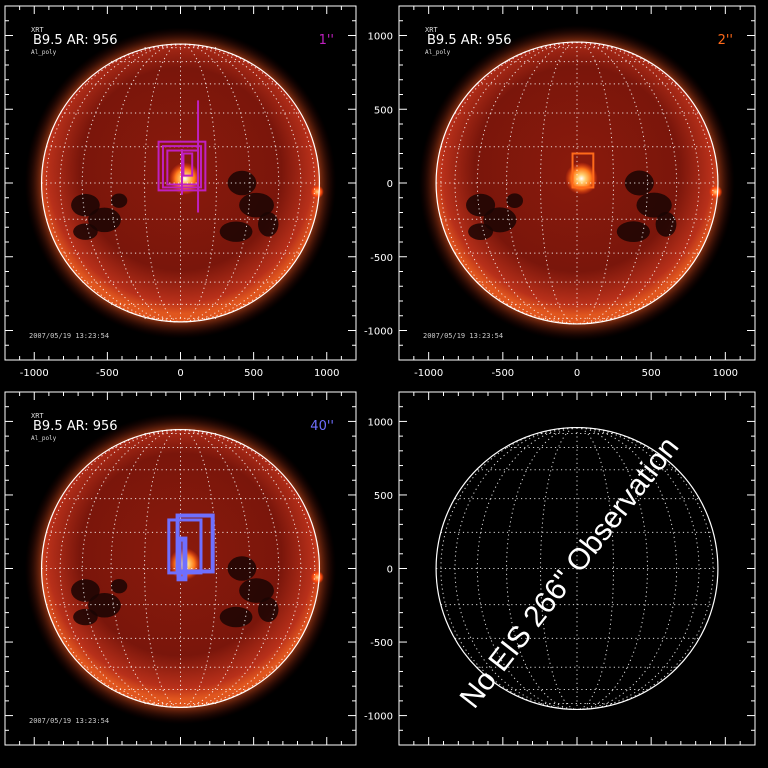  I want to click on no-observation-label: No EIS 266" Observation, so click(570, 573).